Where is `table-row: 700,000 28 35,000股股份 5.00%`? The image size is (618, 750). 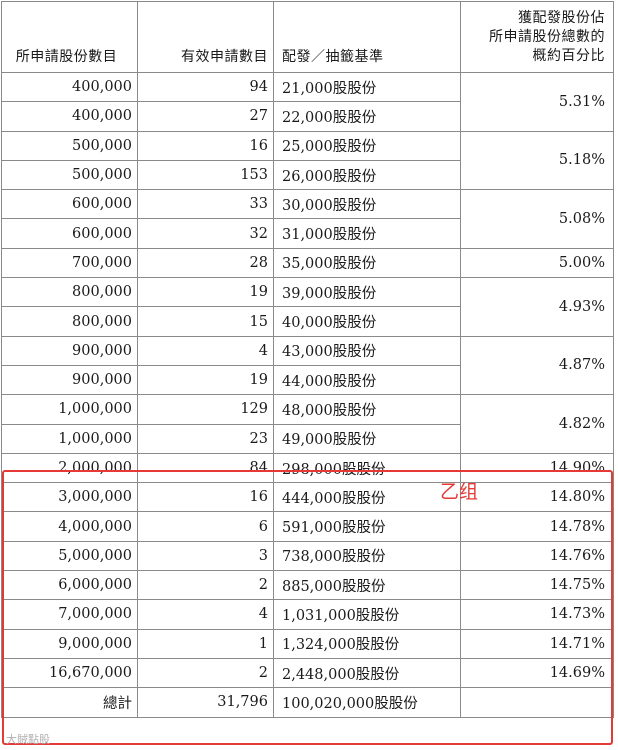
table-row: 700,000 28 35,000股股份 5.00% is located at coordinates (307, 263).